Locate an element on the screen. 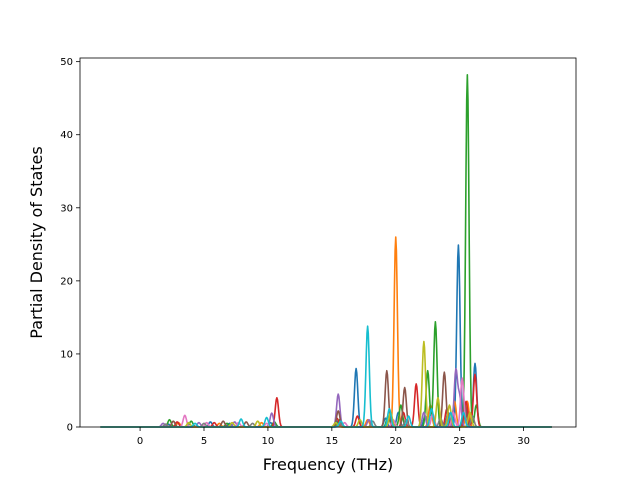  y-tick-label: 10 is located at coordinates (66, 354).